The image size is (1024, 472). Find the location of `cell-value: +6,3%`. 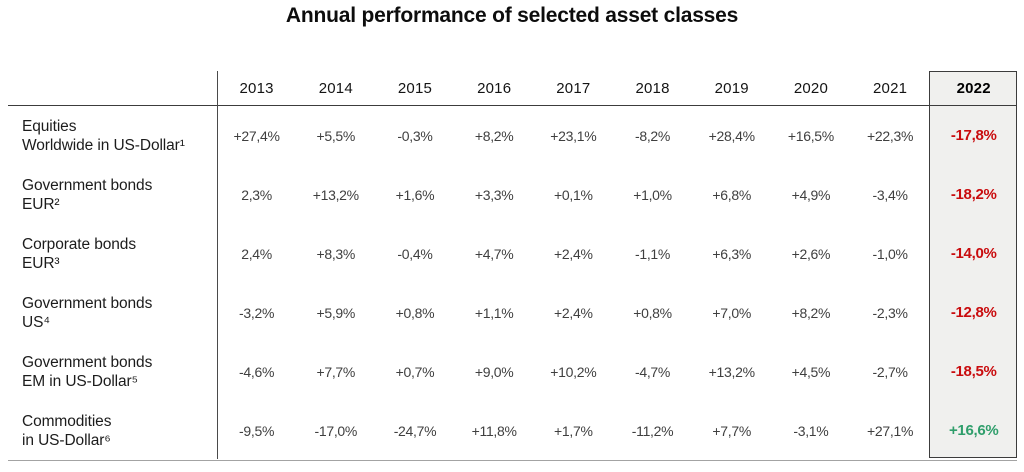

cell-value: +6,3% is located at coordinates (732, 253).